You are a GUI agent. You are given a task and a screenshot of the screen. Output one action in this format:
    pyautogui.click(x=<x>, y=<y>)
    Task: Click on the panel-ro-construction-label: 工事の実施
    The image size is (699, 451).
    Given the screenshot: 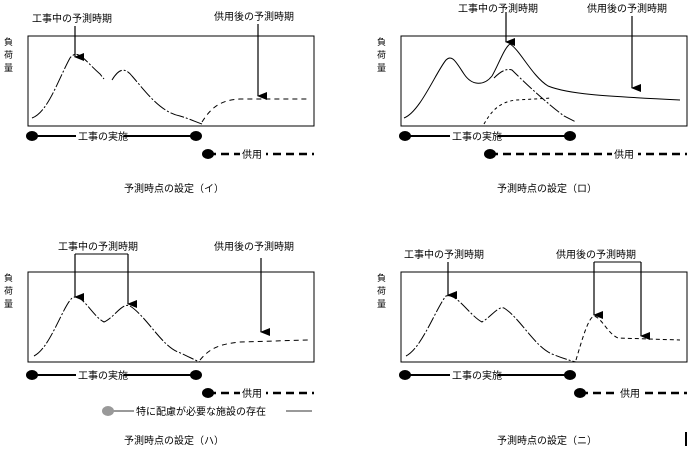 What is the action you would take?
    pyautogui.click(x=477, y=136)
    